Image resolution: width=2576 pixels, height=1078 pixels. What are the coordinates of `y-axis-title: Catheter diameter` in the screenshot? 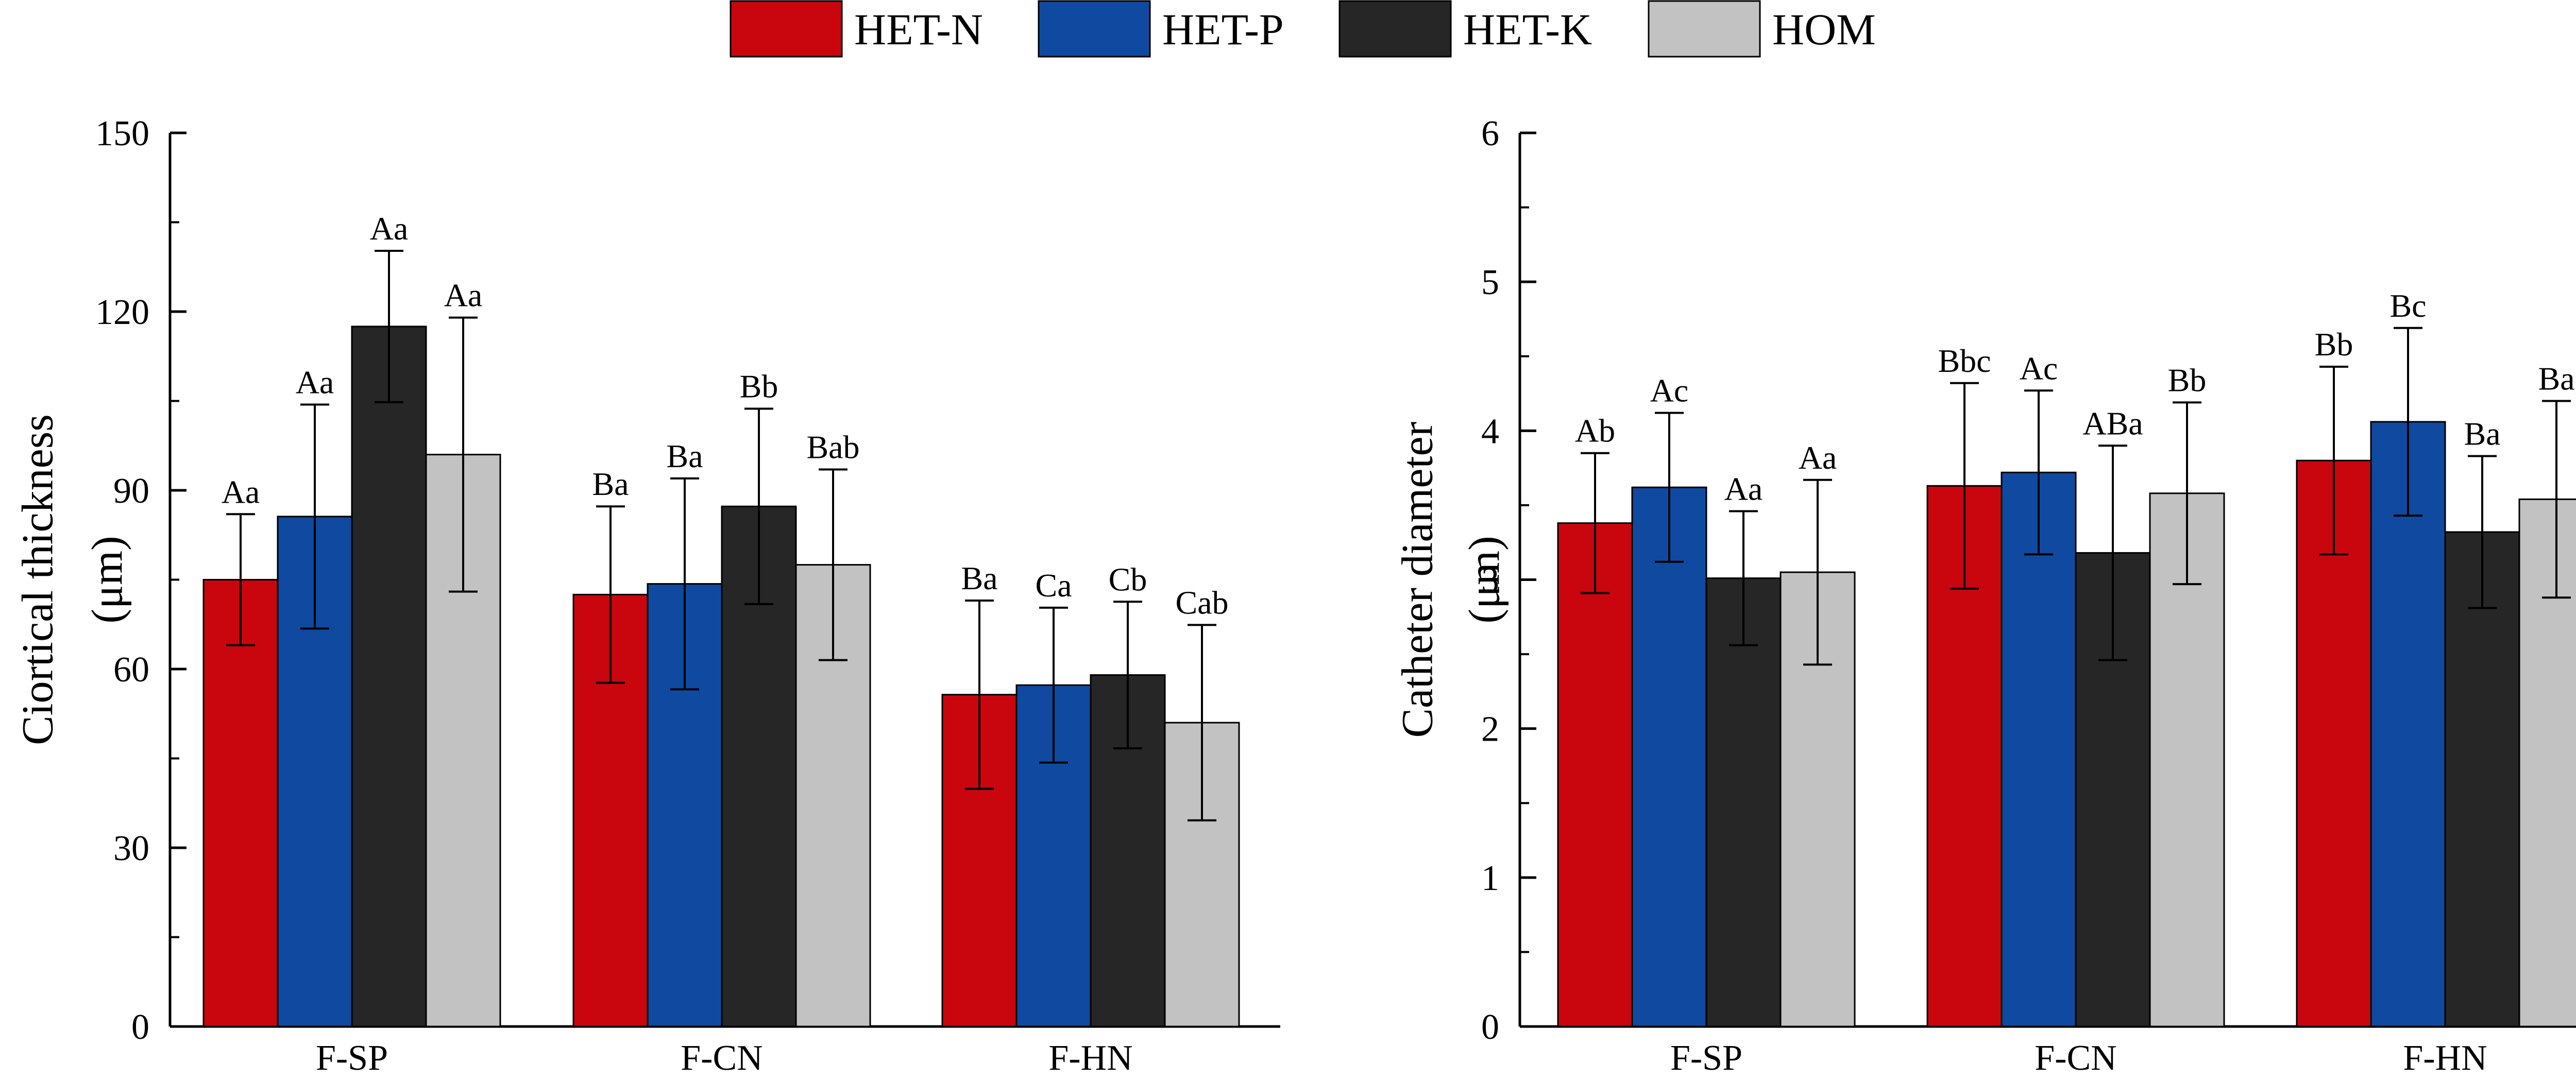 It's located at (1417, 580).